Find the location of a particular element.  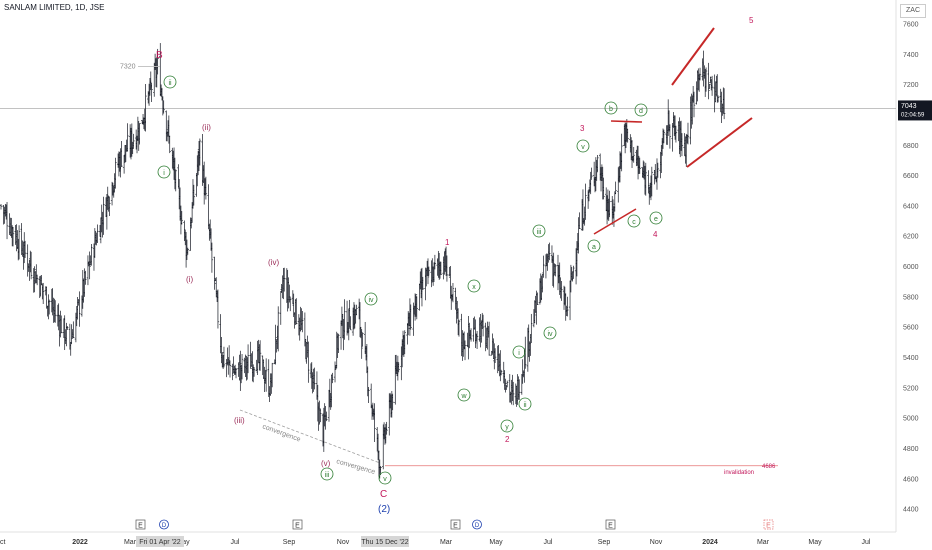

wave-label-B: B is located at coordinates (159, 55).